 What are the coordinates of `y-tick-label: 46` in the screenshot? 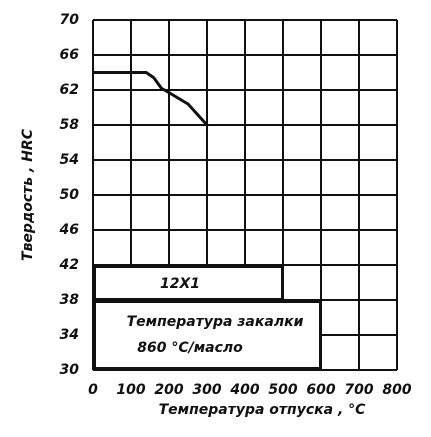 It's located at (69, 230).